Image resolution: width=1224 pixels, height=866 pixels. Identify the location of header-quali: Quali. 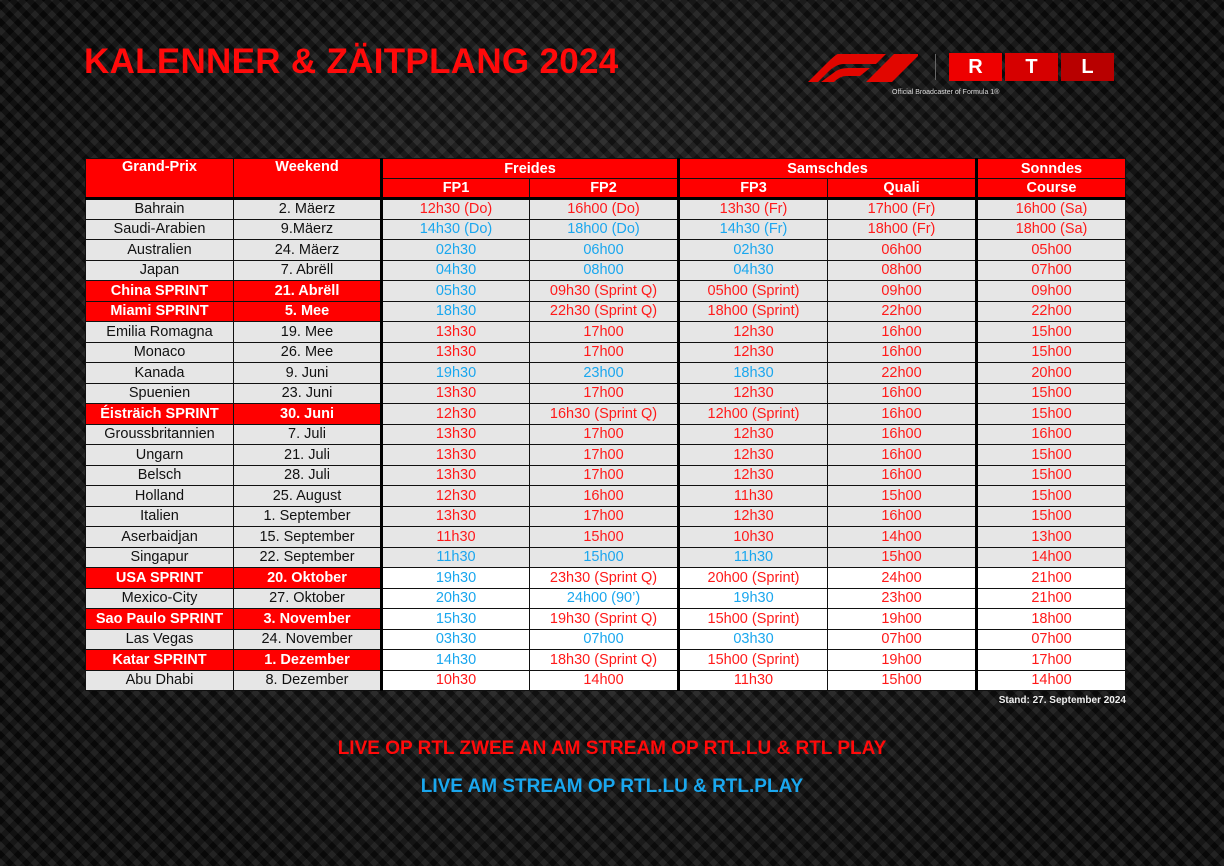
(902, 189).